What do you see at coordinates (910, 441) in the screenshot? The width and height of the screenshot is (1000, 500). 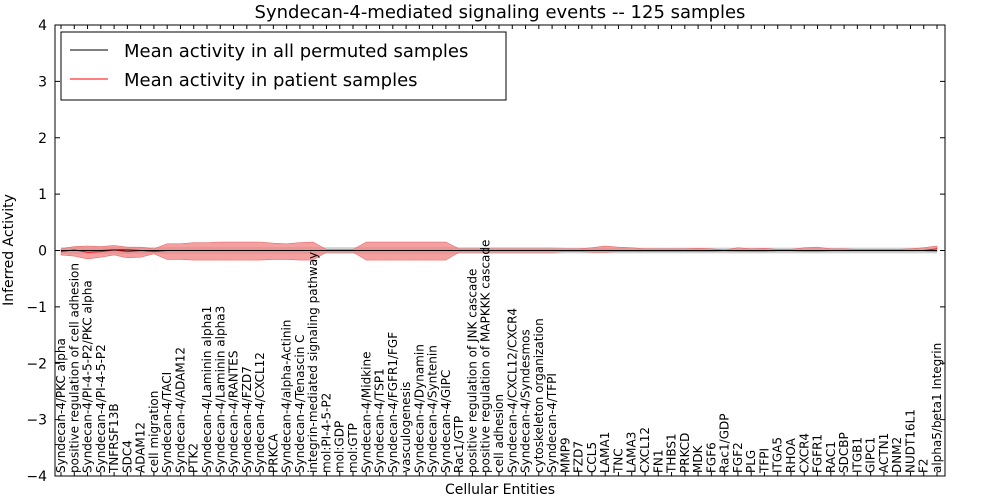 I see `x-tick-label: NUDT16L1` at bounding box center [910, 441].